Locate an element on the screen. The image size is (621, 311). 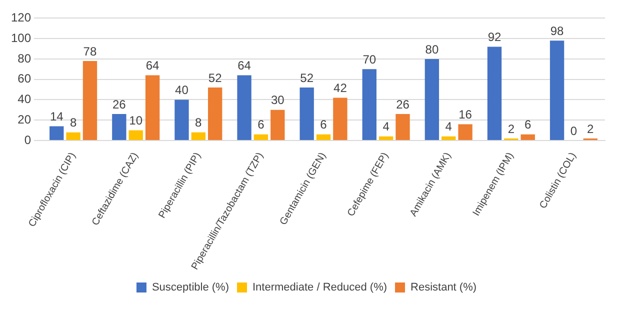
y-tick-label: 40 is located at coordinates (25, 99).